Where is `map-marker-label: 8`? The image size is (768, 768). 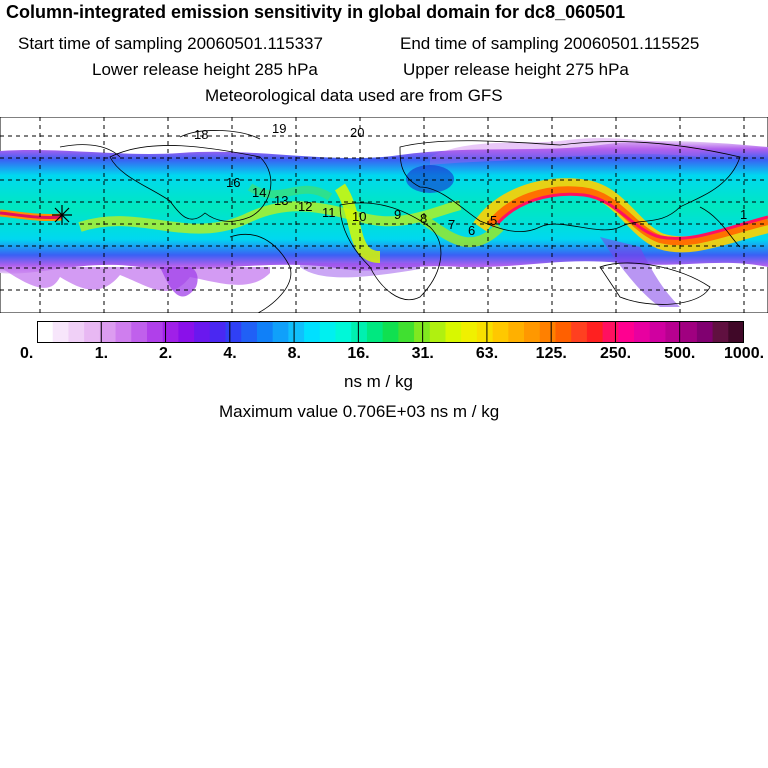 map-marker-label: 8 is located at coordinates (423, 218).